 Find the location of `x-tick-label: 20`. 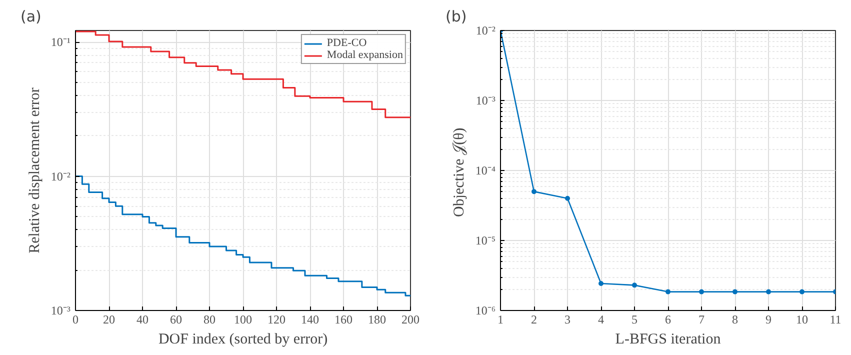

x-tick-label: 20 is located at coordinates (109, 319).